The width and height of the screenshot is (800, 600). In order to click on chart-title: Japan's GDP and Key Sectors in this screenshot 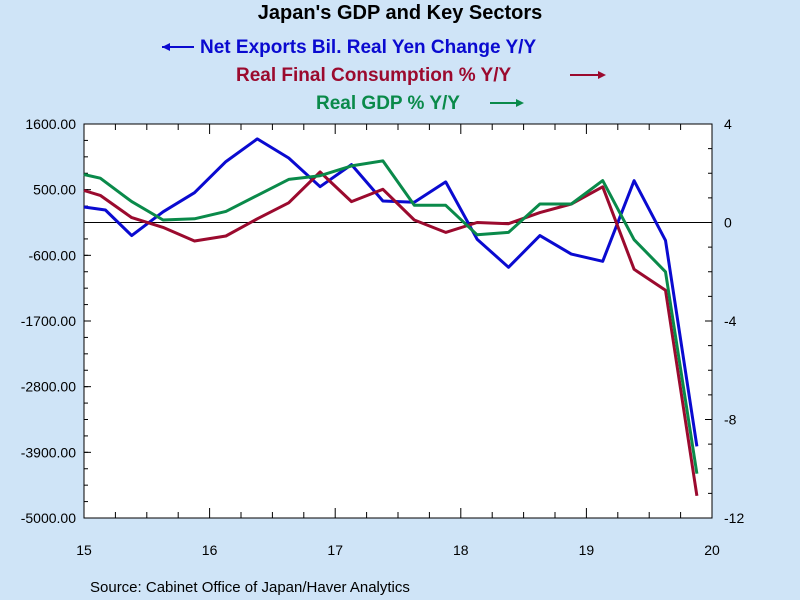, I will do `click(400, 13)`.